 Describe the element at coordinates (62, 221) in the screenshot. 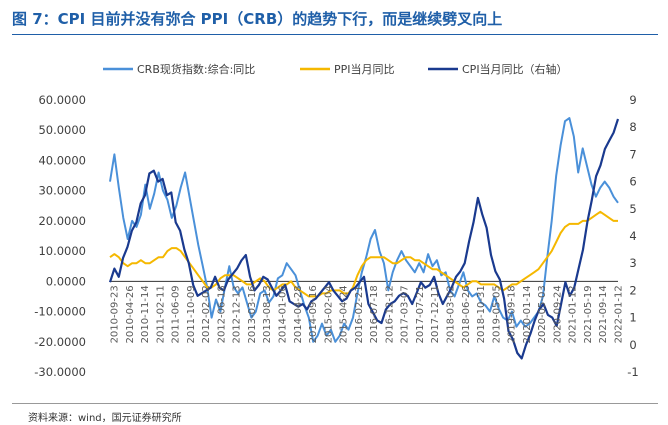

I see `left-tick-label: 20.0000` at that location.